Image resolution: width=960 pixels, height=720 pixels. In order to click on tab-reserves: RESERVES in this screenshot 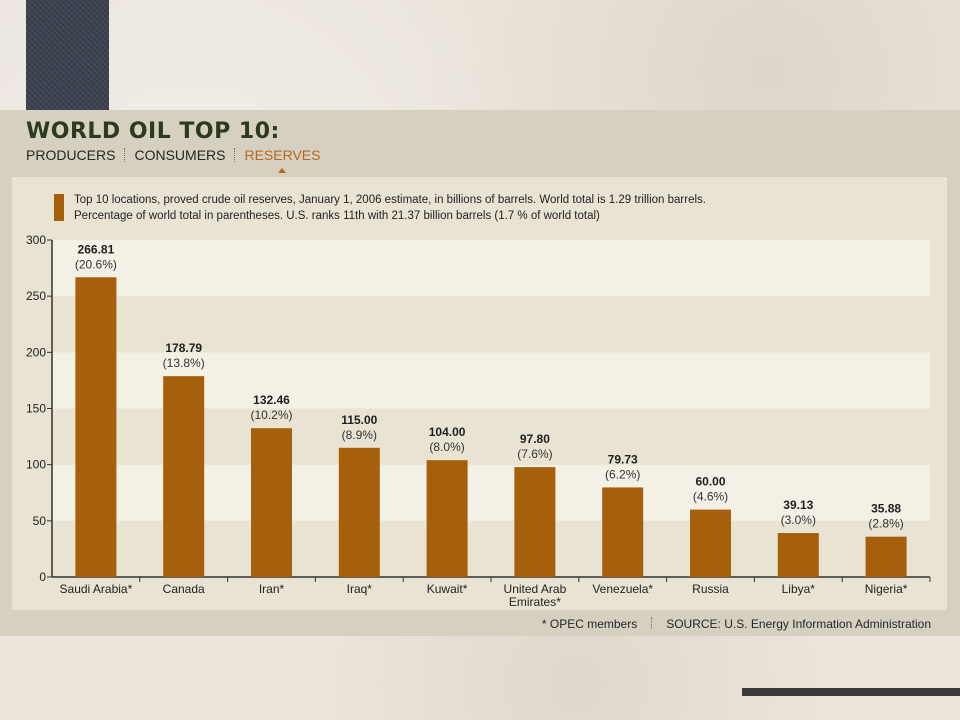, I will do `click(282, 160)`.